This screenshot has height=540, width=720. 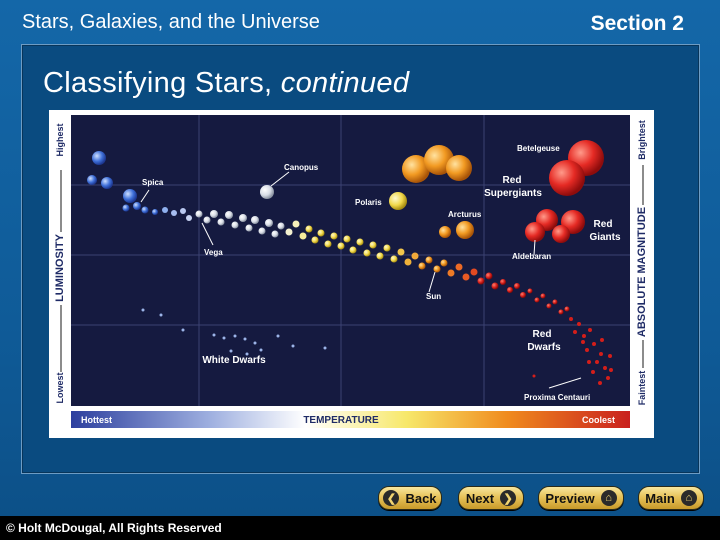 What do you see at coordinates (60, 139) in the screenshot?
I see `luminosity-high-label: Highest` at bounding box center [60, 139].